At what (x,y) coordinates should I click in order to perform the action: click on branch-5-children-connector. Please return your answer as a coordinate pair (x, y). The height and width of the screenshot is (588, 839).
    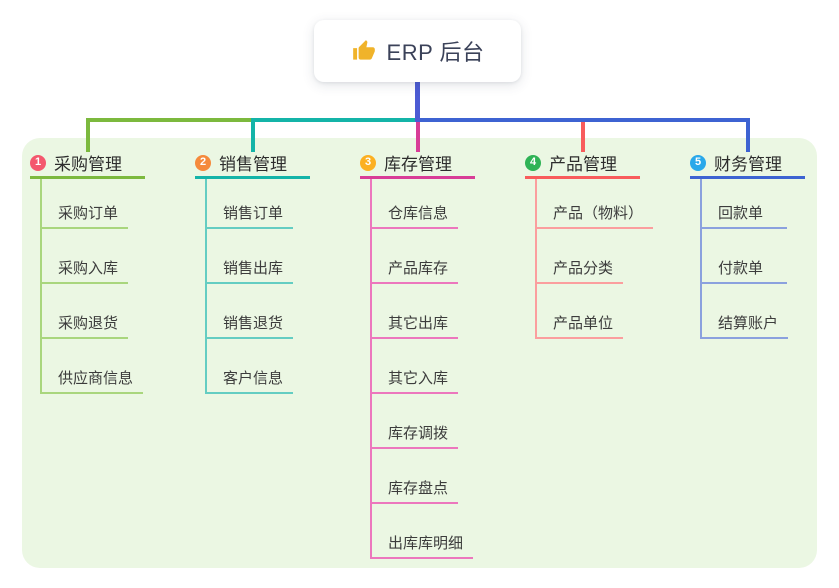
    Looking at the image, I should click on (701, 259).